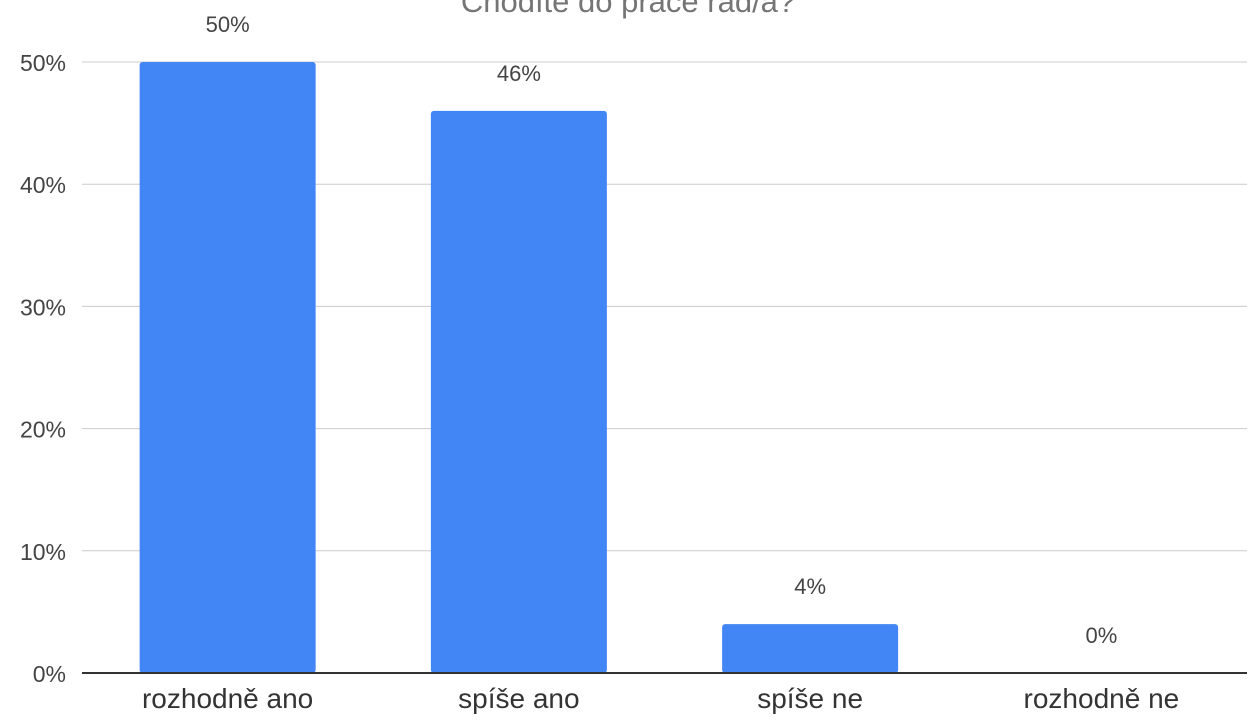 This screenshot has height=724, width=1257. I want to click on y-tick-label: 40%, so click(43, 185).